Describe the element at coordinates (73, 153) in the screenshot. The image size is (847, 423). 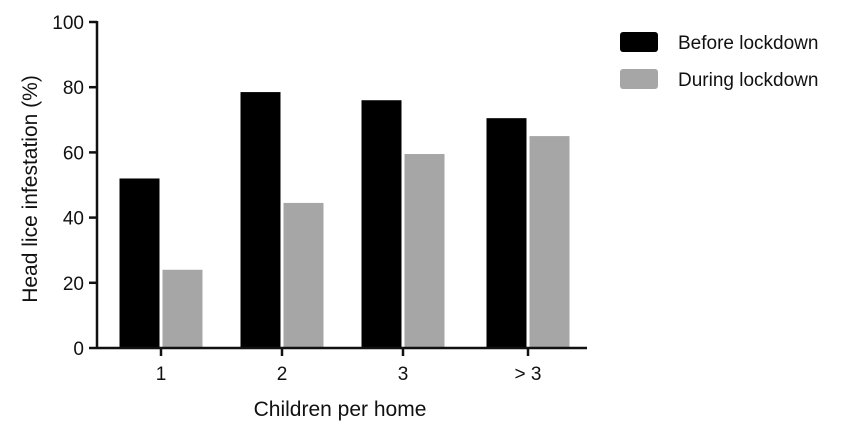
I see `y-tick-label: 60` at that location.